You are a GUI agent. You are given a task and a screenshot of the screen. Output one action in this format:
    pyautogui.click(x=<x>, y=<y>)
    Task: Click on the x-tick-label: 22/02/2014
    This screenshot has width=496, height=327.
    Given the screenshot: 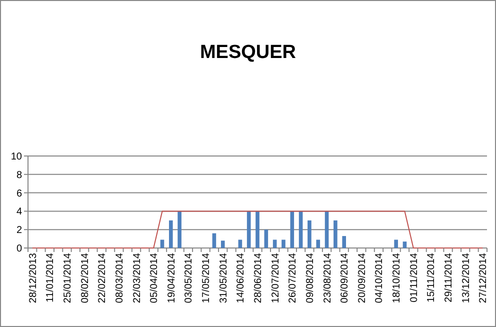 What is the action you would take?
    pyautogui.click(x=102, y=278)
    